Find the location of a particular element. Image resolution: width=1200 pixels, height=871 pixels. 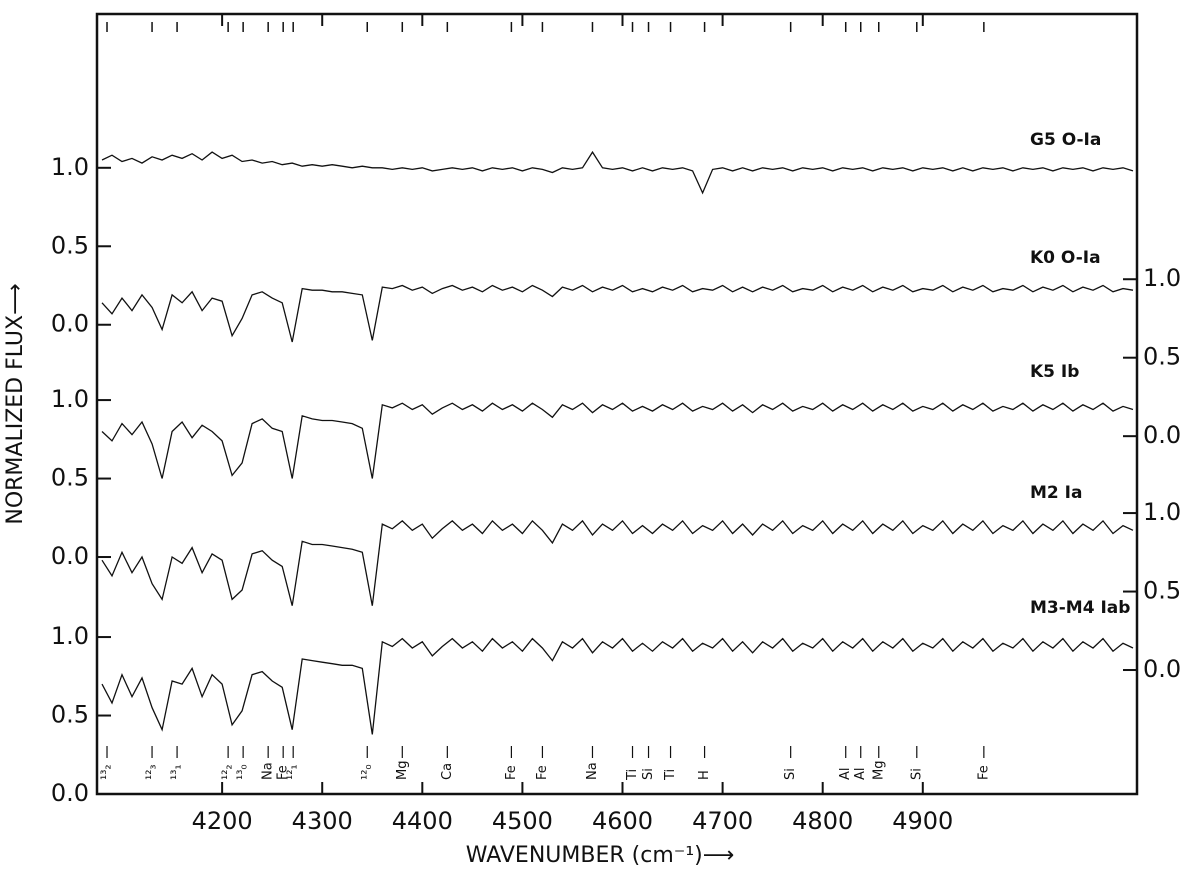

line-id-label: ¹²₂ is located at coordinates (228, 772).